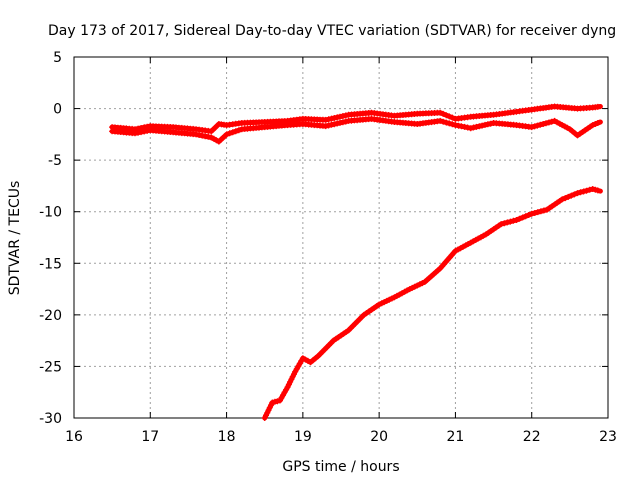 The image size is (640, 480). Describe the element at coordinates (74, 437) in the screenshot. I see `x-tick-label: 16` at that location.